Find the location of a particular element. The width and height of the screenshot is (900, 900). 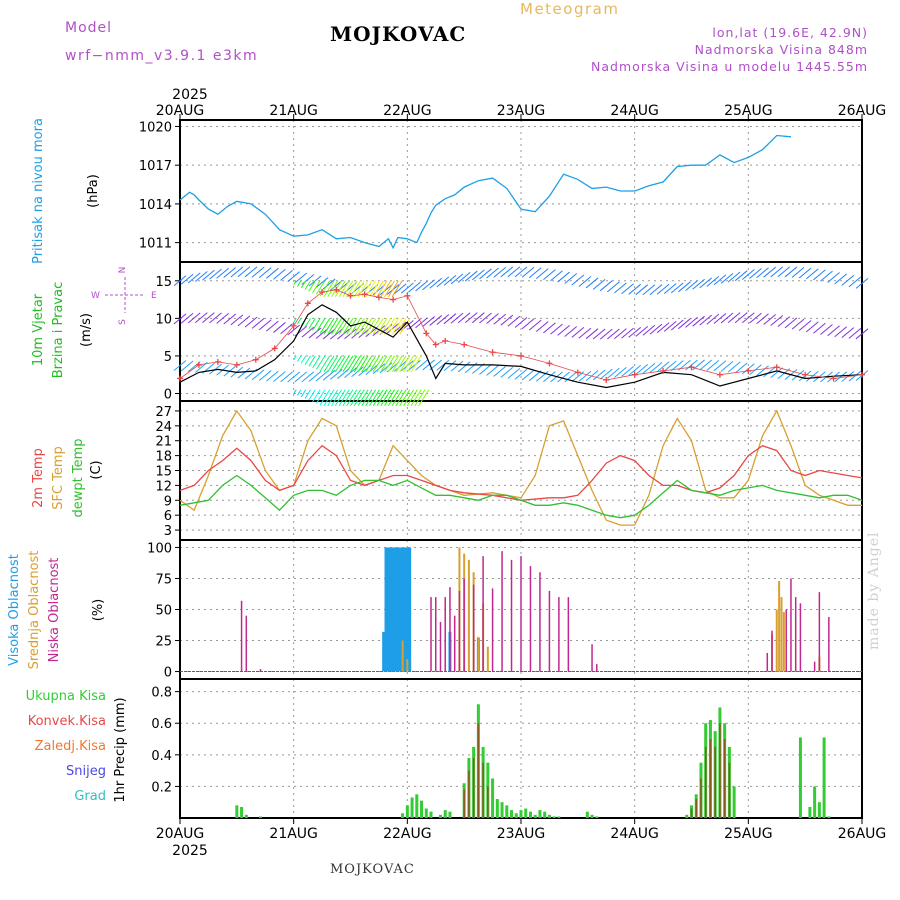

sfc-temp-label: SFC Temp is located at coordinates (58, 478).